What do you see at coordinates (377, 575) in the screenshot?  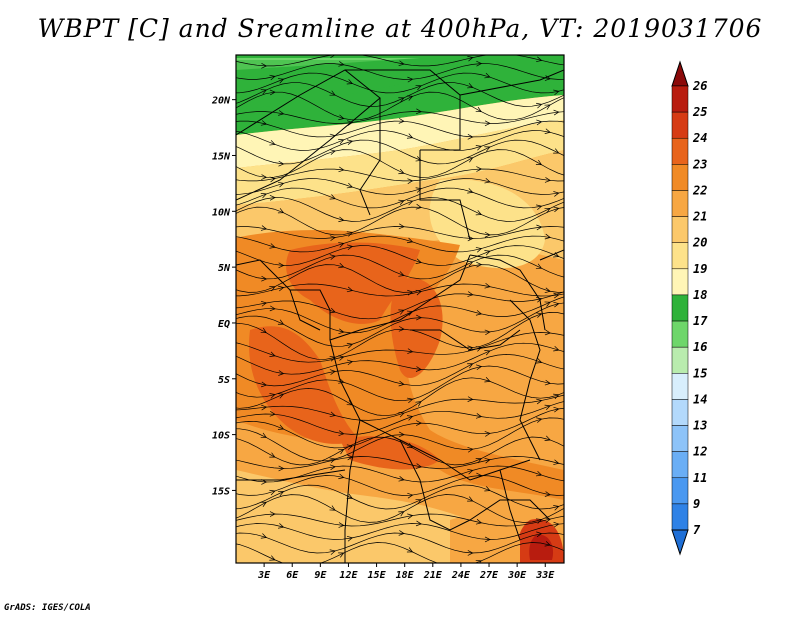 I see `lon-tick-label: 15E` at bounding box center [377, 575].